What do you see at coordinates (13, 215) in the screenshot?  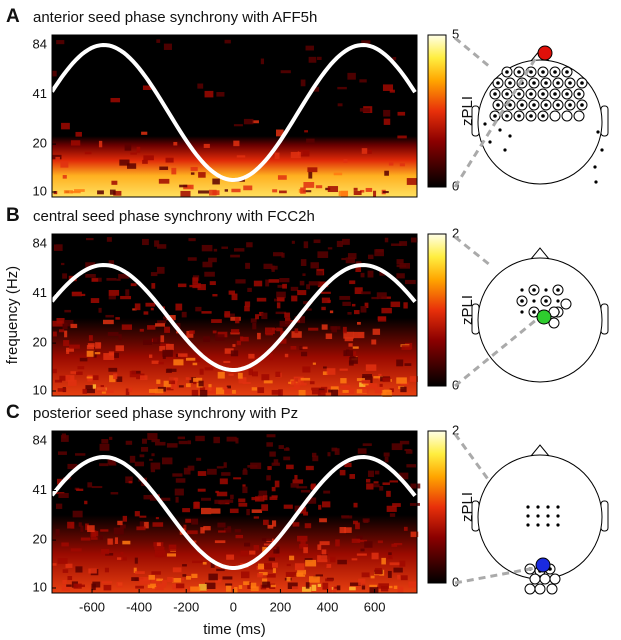 I see `panel-letter: B` at bounding box center [13, 215].